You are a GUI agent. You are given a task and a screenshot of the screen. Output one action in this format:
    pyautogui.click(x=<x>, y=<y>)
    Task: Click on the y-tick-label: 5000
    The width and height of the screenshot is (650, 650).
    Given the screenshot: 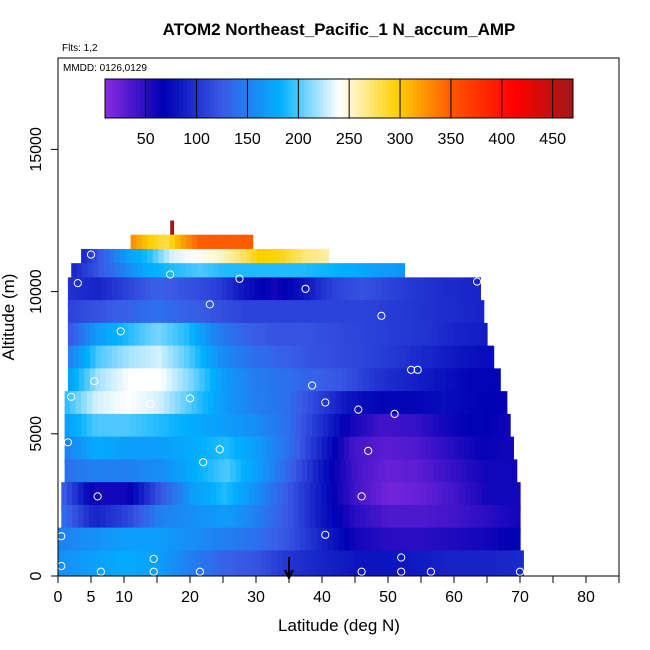 What is the action you would take?
    pyautogui.click(x=36, y=434)
    